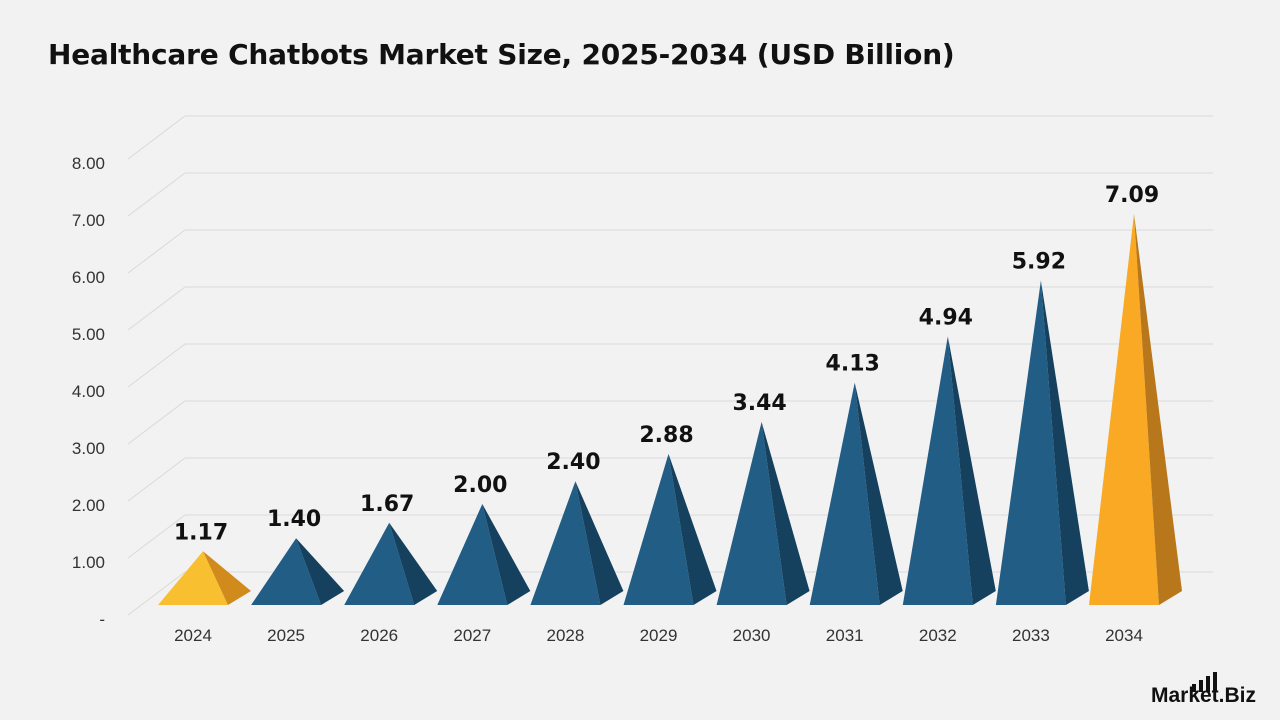 The height and width of the screenshot is (720, 1280). What do you see at coordinates (946, 317) in the screenshot?
I see `value-label: 4.94` at bounding box center [946, 317].